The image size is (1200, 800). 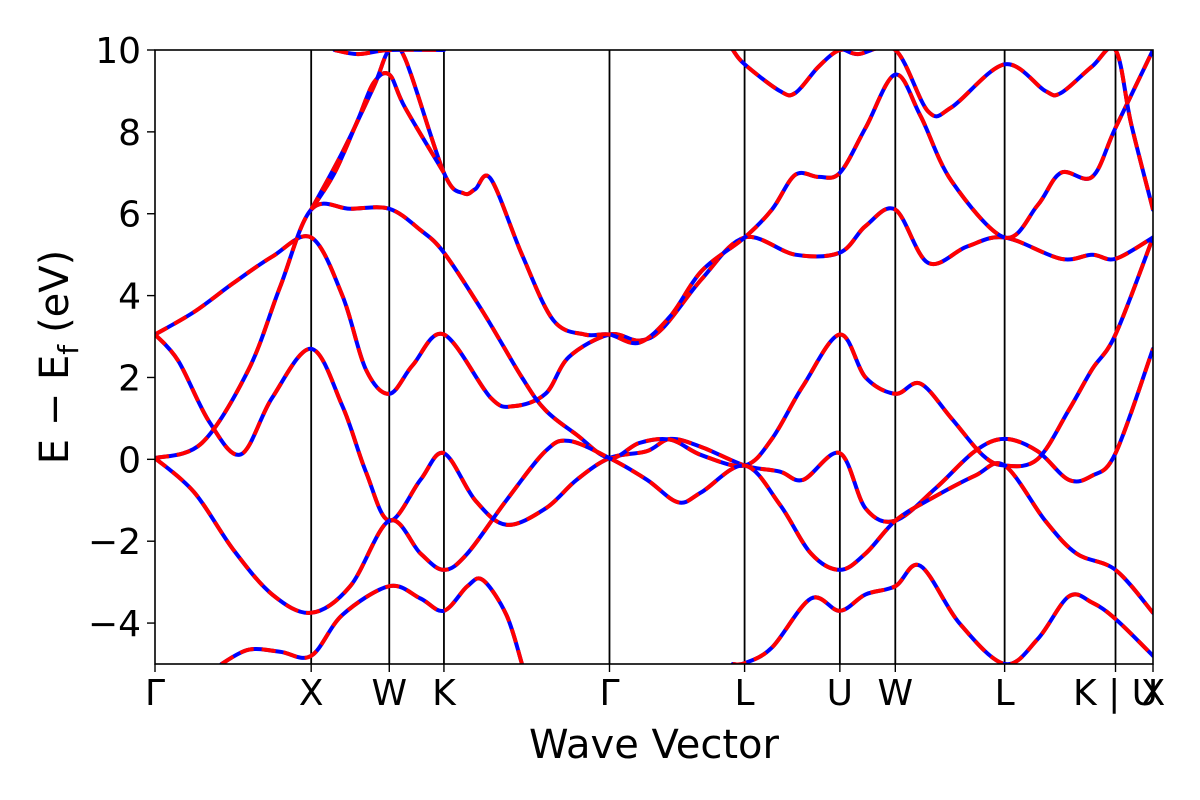 I want to click on band-10-line-a, so click(x=941, y=131).